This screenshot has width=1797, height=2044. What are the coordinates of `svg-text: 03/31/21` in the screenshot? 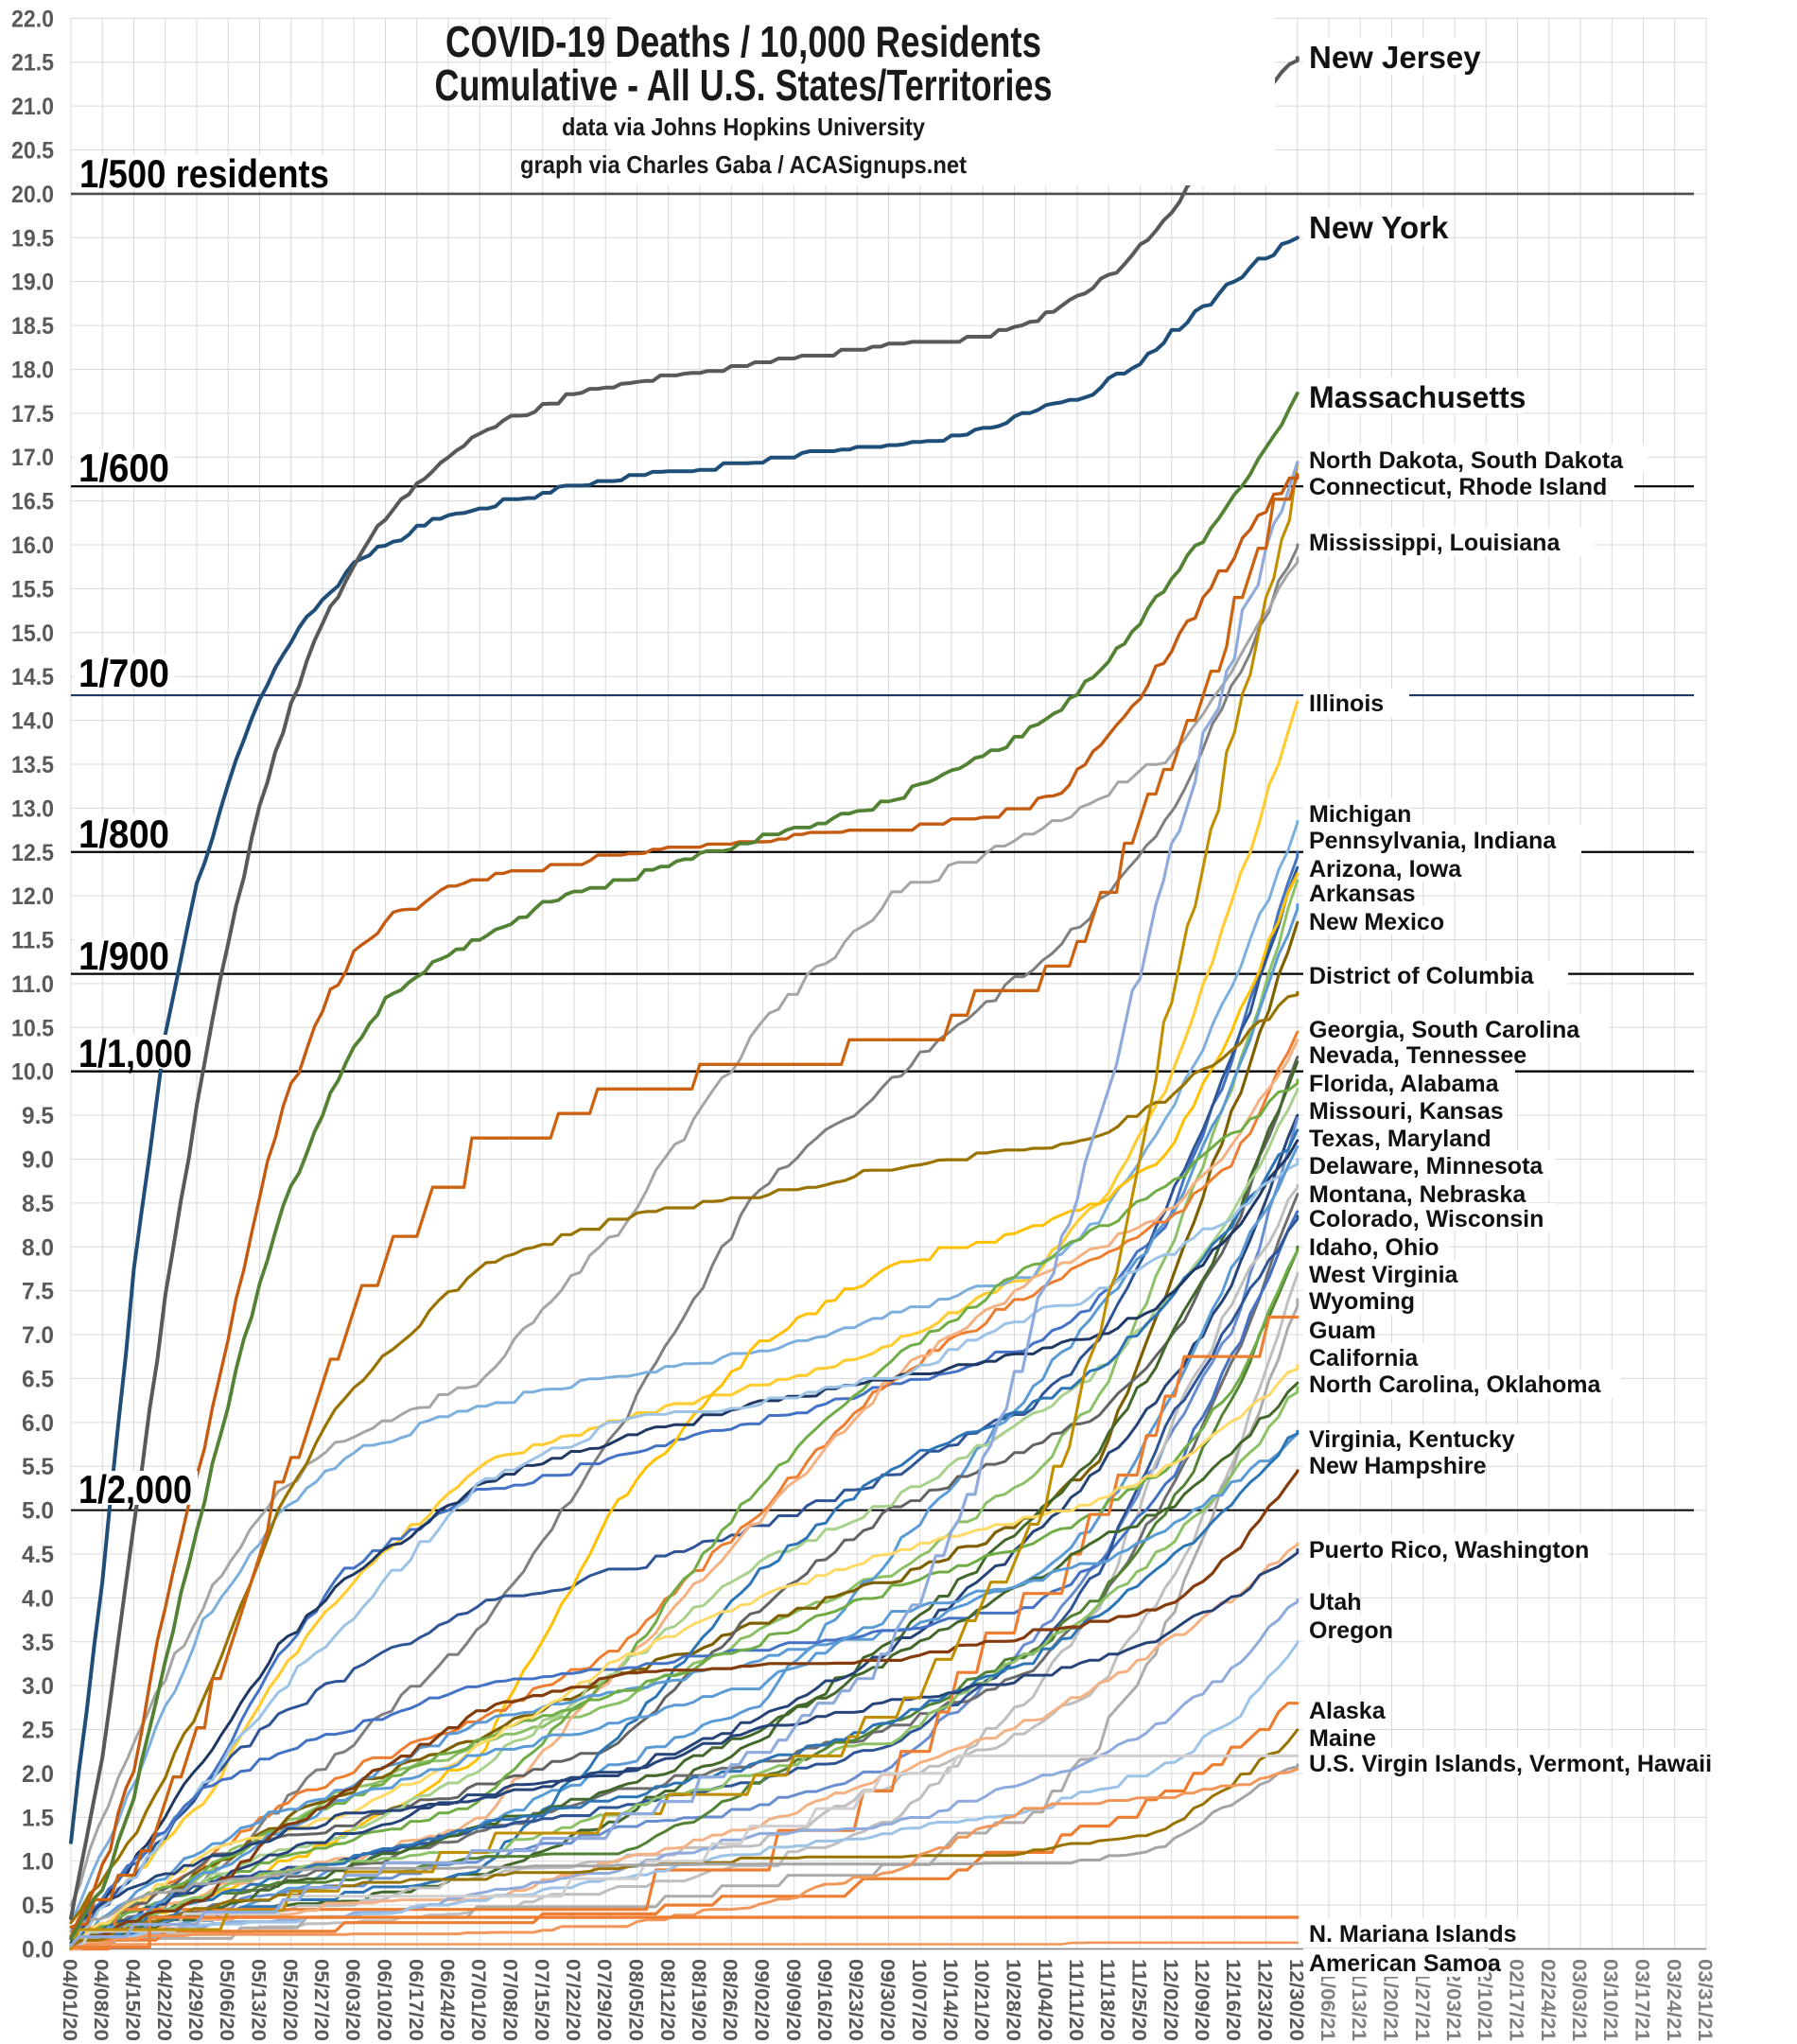 It's located at (1705, 2000).